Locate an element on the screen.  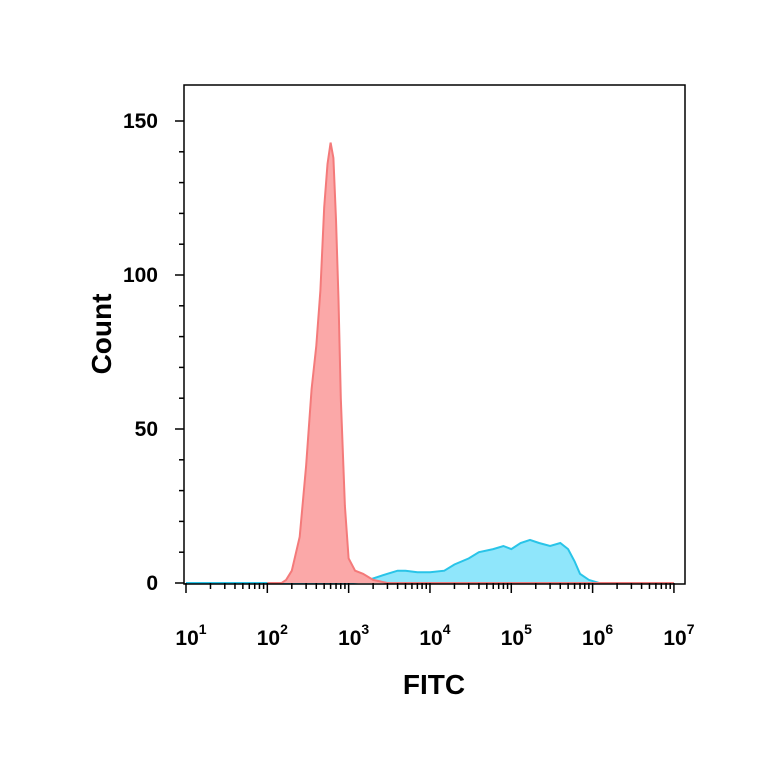
y-axis-title: Count is located at coordinates (101, 334).